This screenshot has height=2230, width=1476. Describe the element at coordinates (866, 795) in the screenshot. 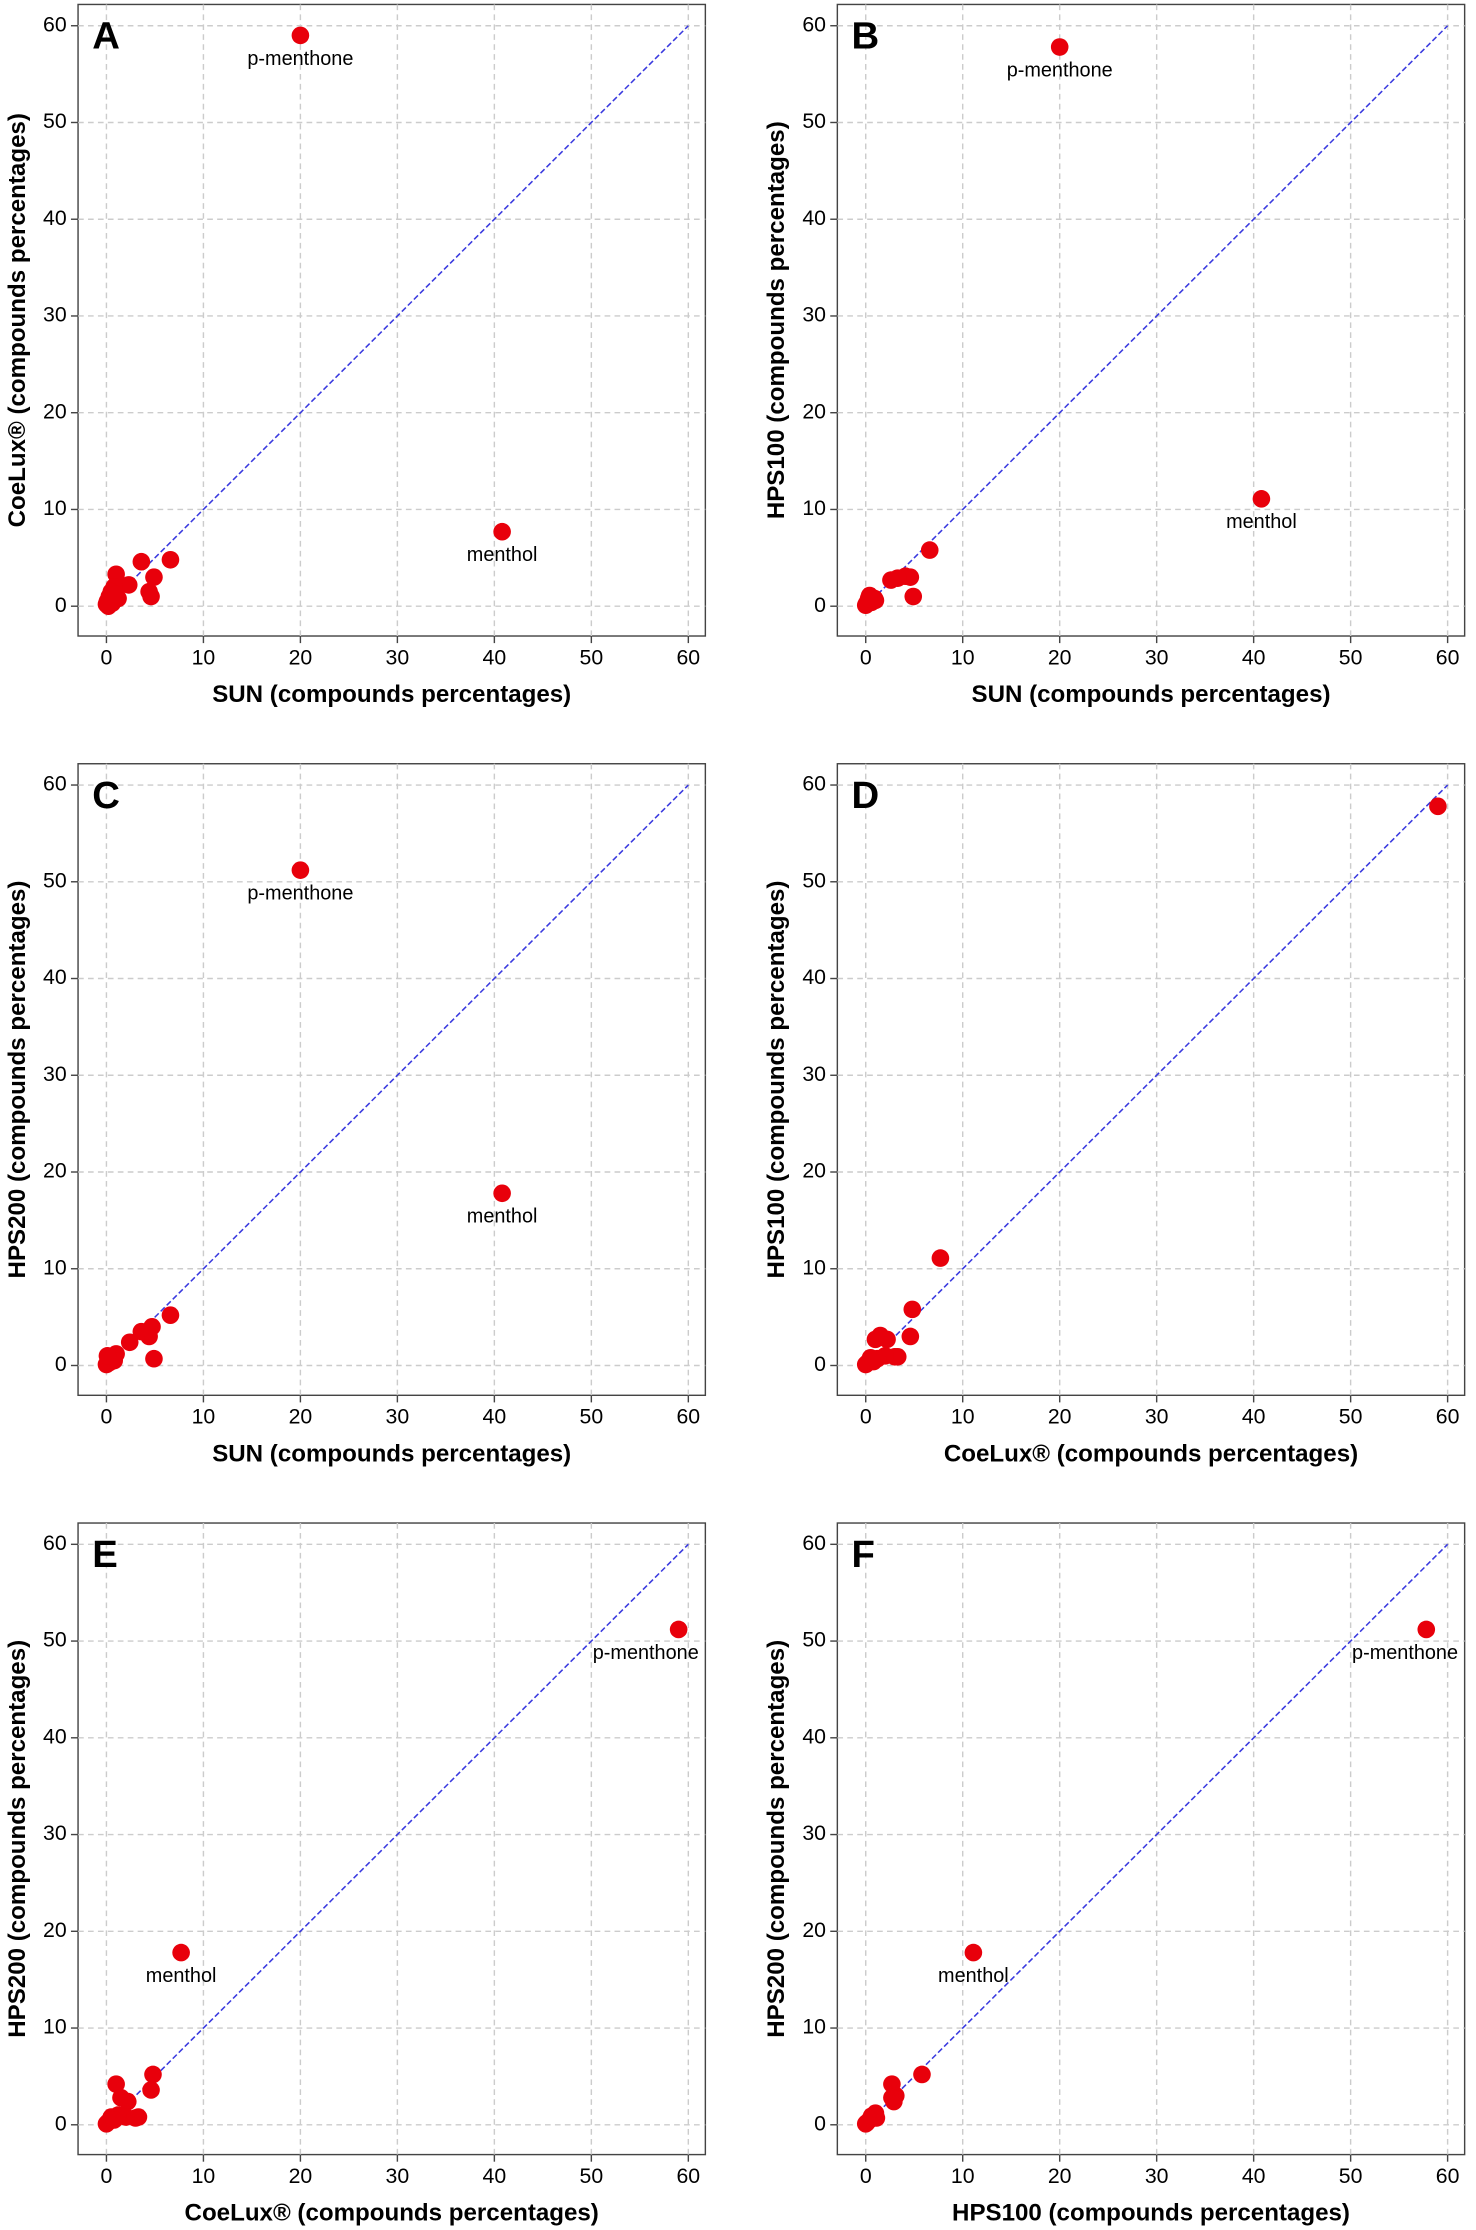

I see `panel-letter: D` at that location.